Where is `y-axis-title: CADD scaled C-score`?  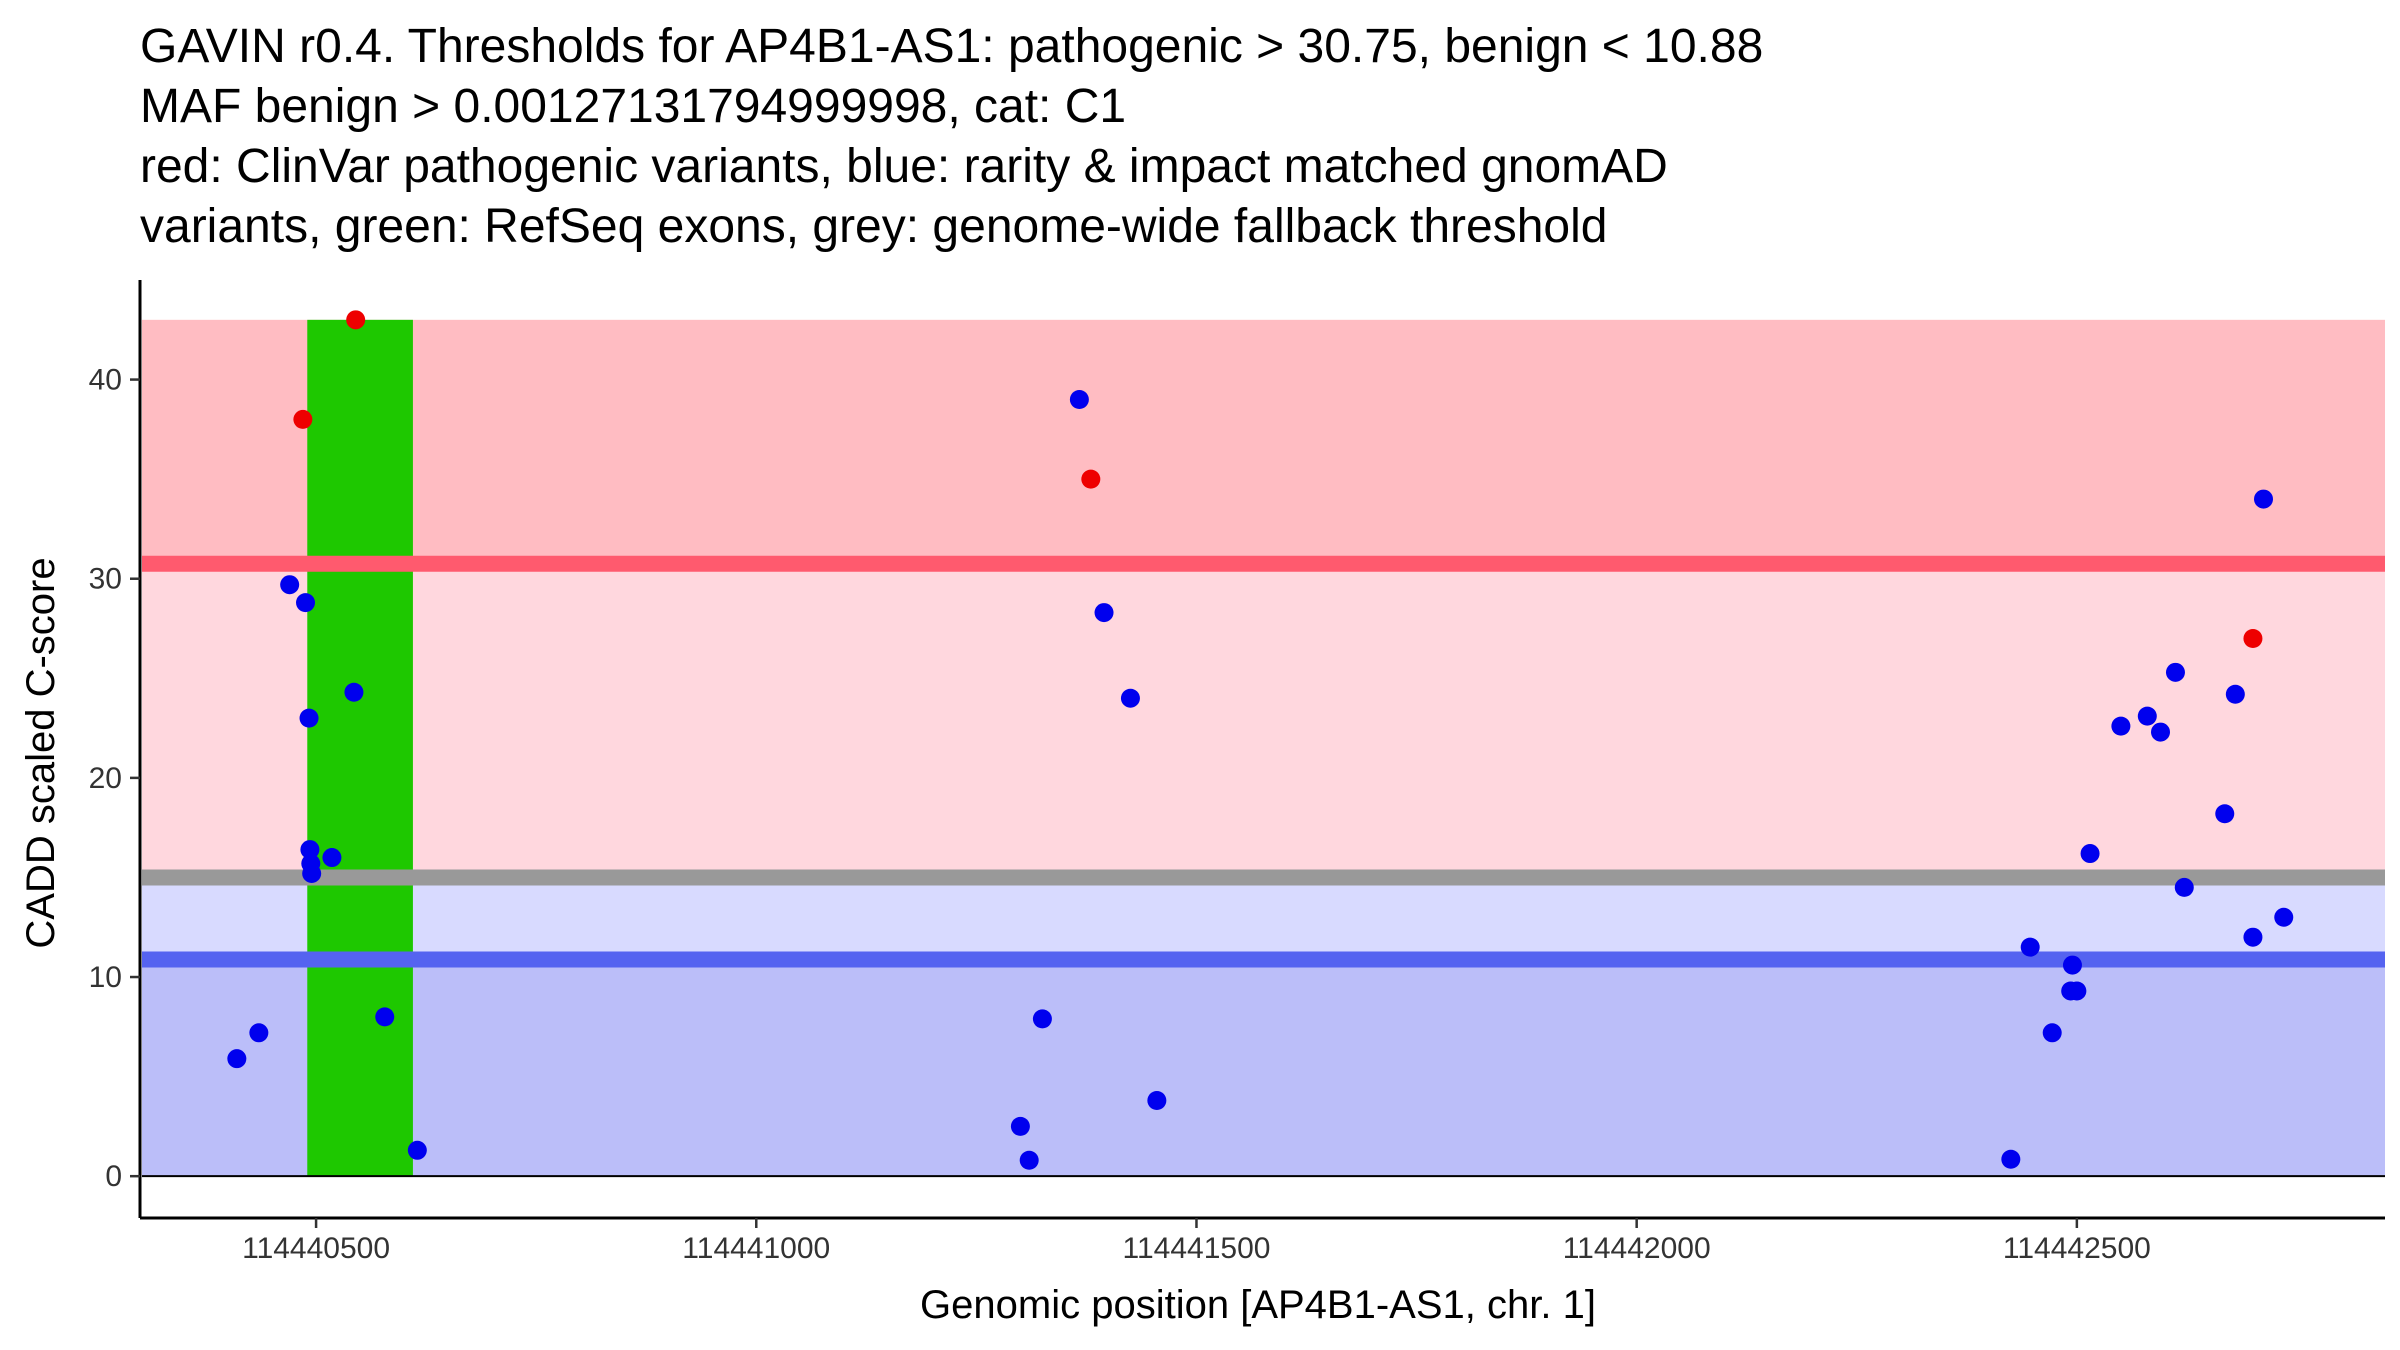 y-axis-title: CADD scaled C-score is located at coordinates (41, 752).